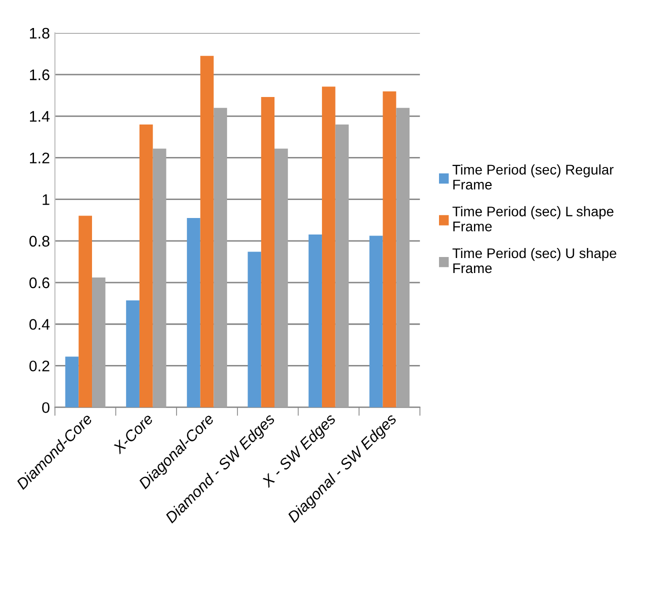  What do you see at coordinates (40, 116) in the screenshot?
I see `y-tick-label: 1.4` at bounding box center [40, 116].